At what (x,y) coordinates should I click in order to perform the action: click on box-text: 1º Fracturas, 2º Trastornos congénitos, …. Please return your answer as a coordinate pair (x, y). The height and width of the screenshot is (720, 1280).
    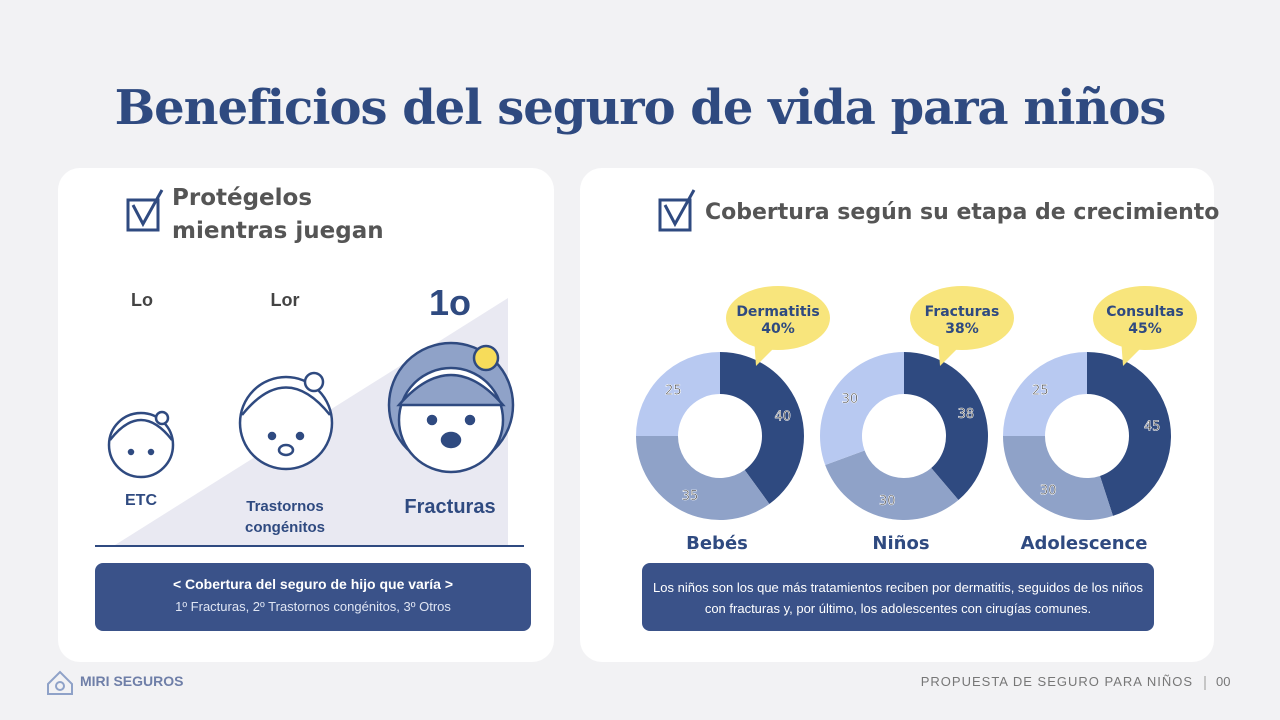
    Looking at the image, I should click on (313, 606).